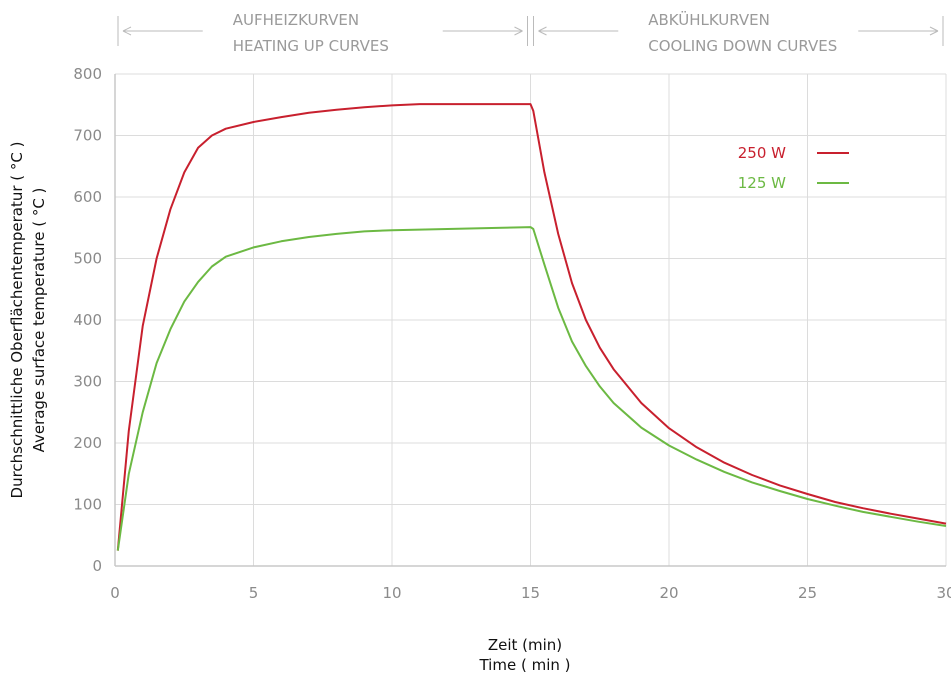 This screenshot has height=679, width=951. Describe the element at coordinates (943, 593) in the screenshot. I see `x-tick-label: 30` at that location.